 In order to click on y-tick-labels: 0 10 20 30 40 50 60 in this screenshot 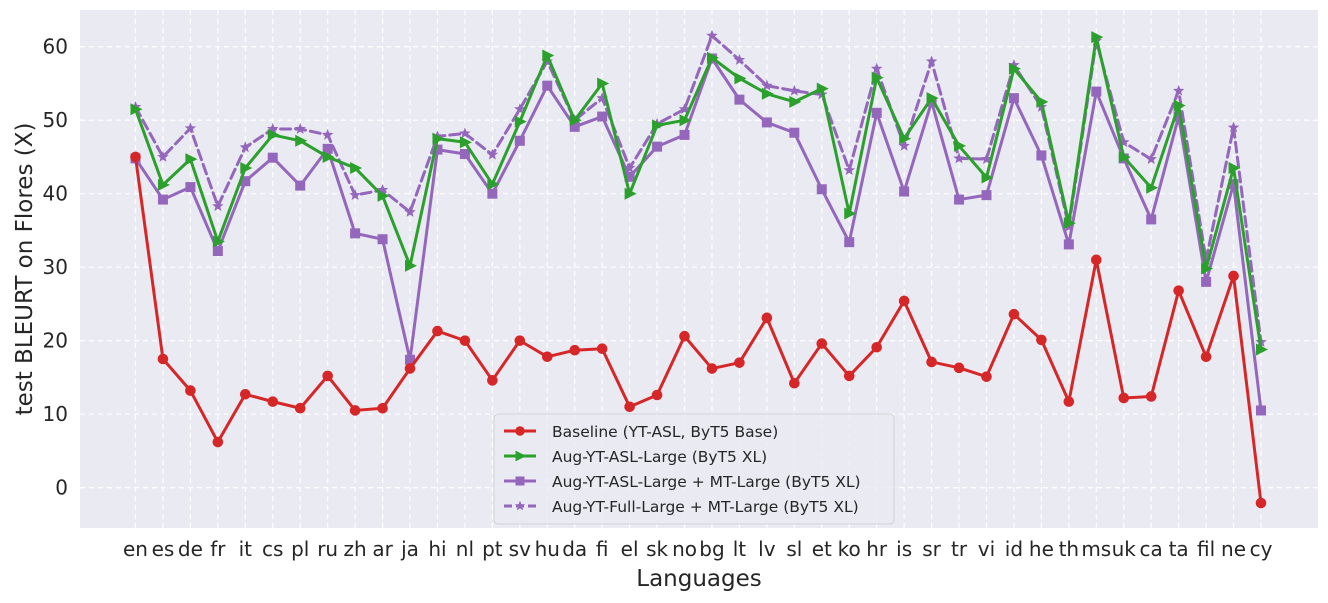, I will do `click(55, 267)`.